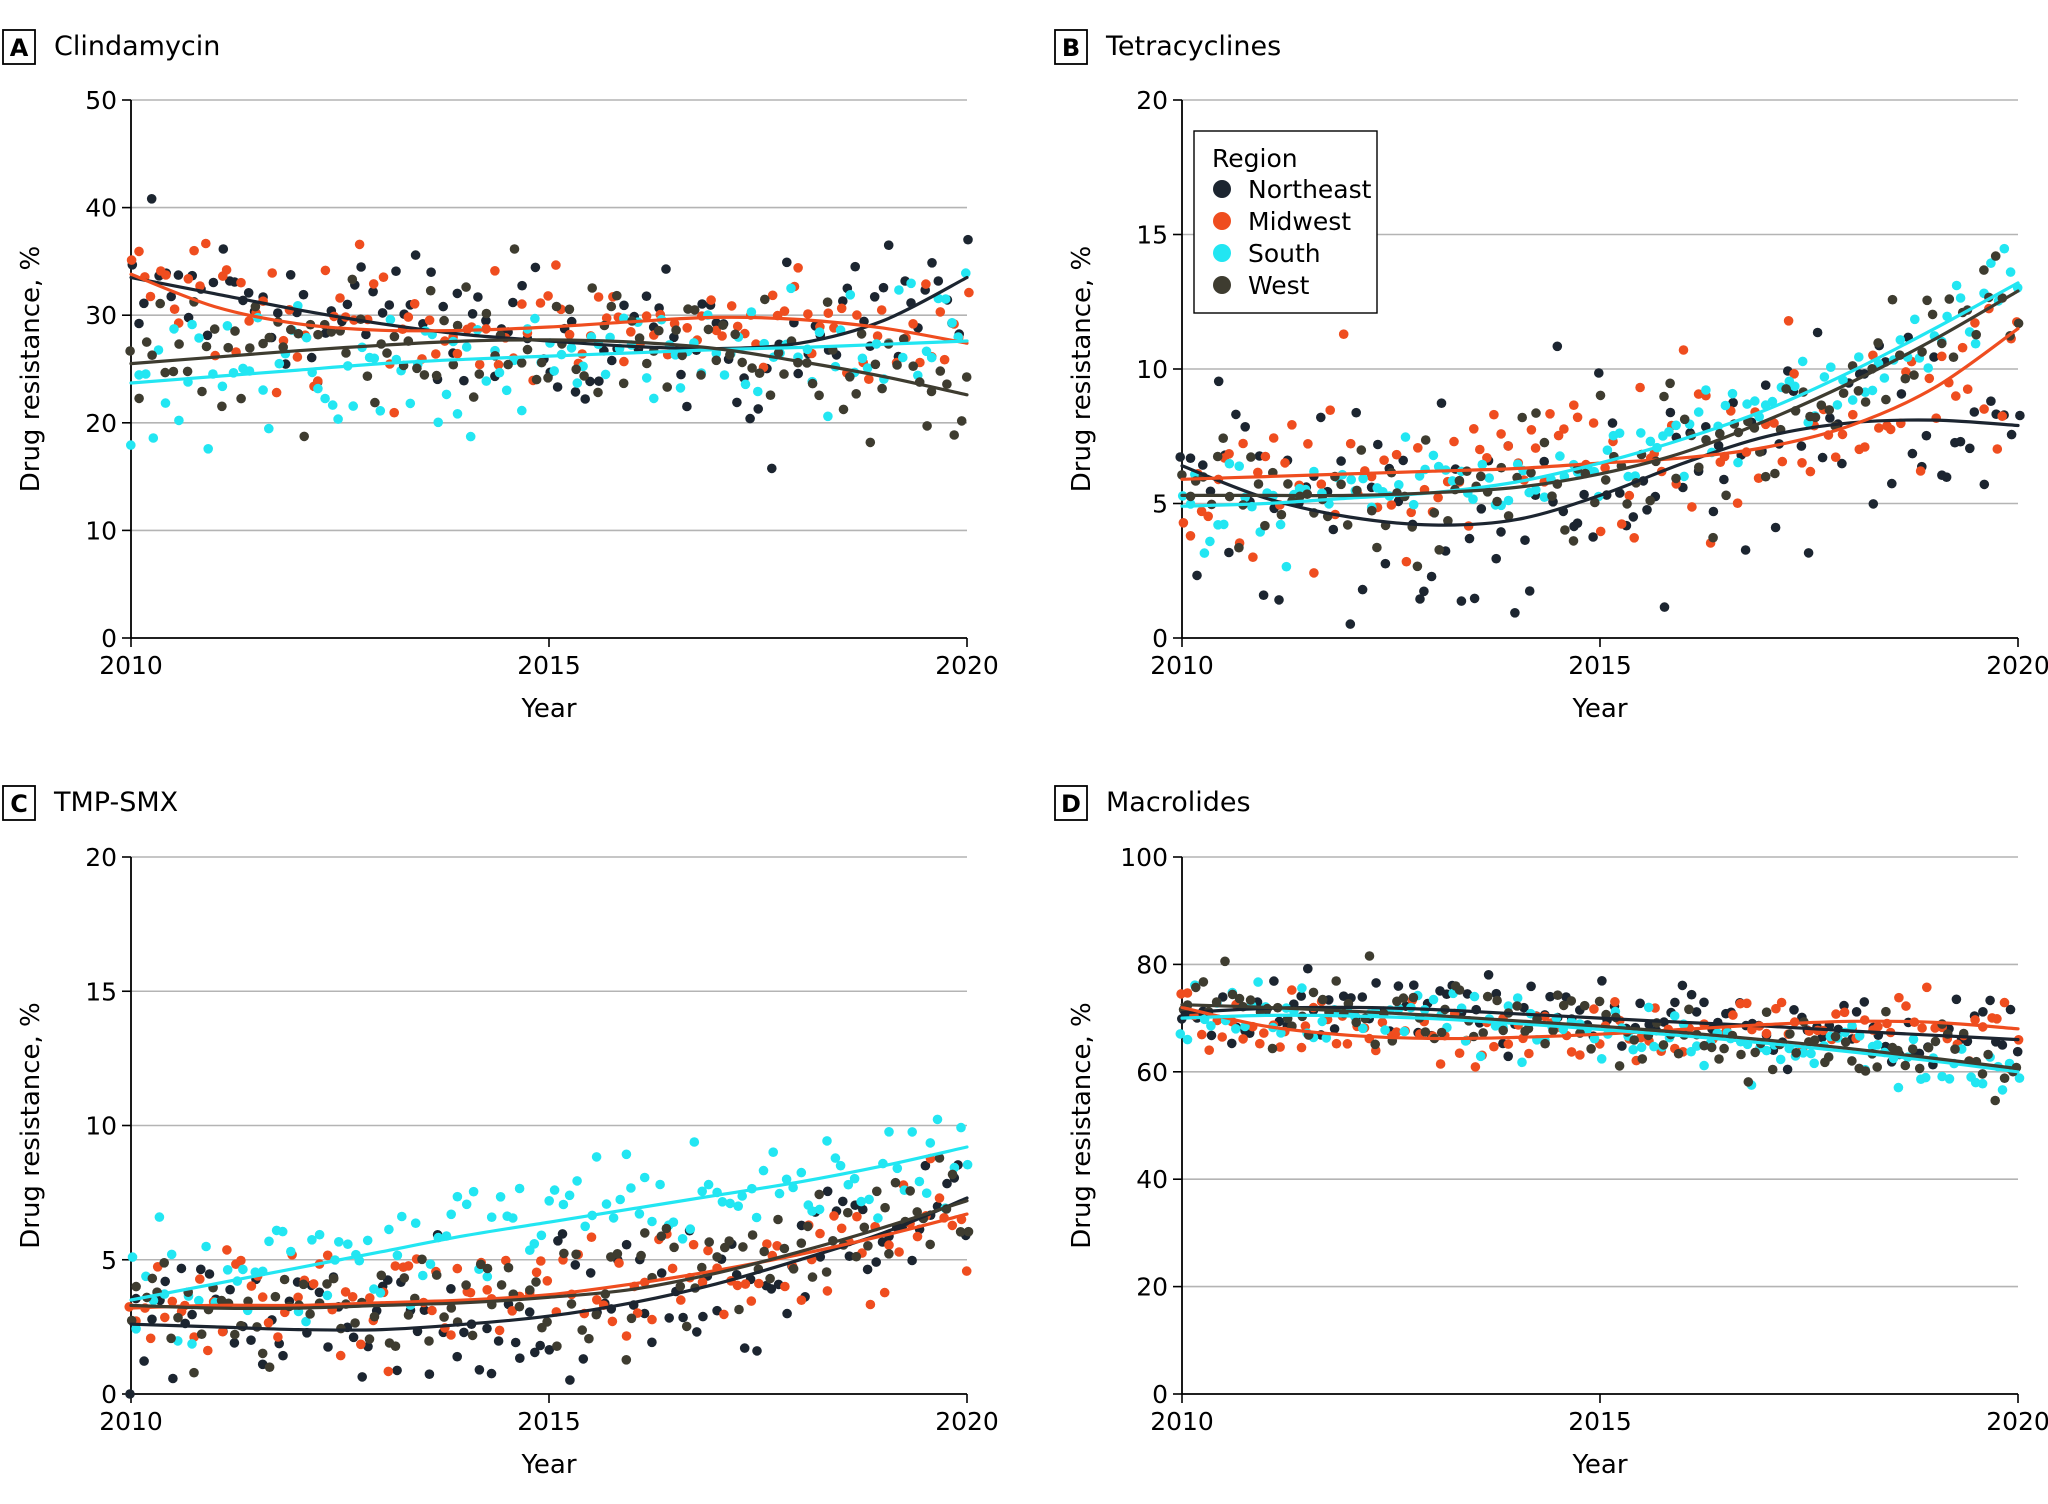 This screenshot has width=2048, height=1504. Describe the element at coordinates (1178, 802) in the screenshot. I see `panel-title: Macrolides` at that location.